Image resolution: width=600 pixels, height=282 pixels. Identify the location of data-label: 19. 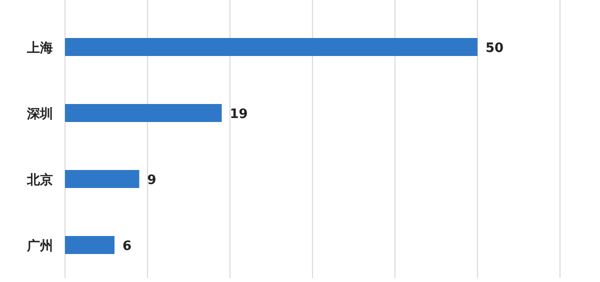
(239, 114).